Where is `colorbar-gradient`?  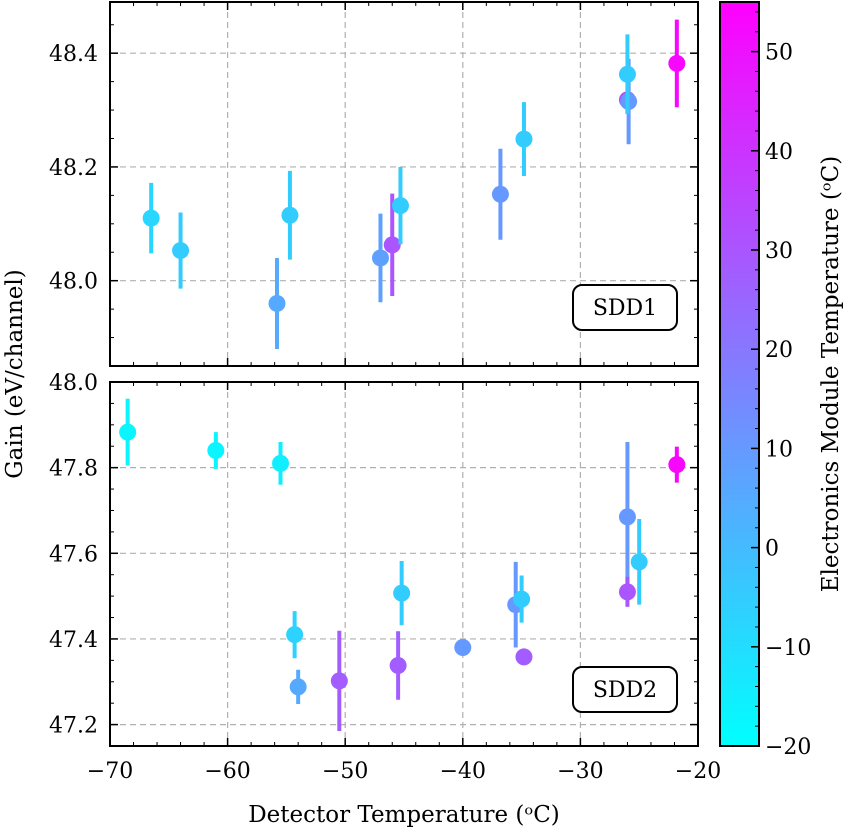 colorbar-gradient is located at coordinates (739, 374).